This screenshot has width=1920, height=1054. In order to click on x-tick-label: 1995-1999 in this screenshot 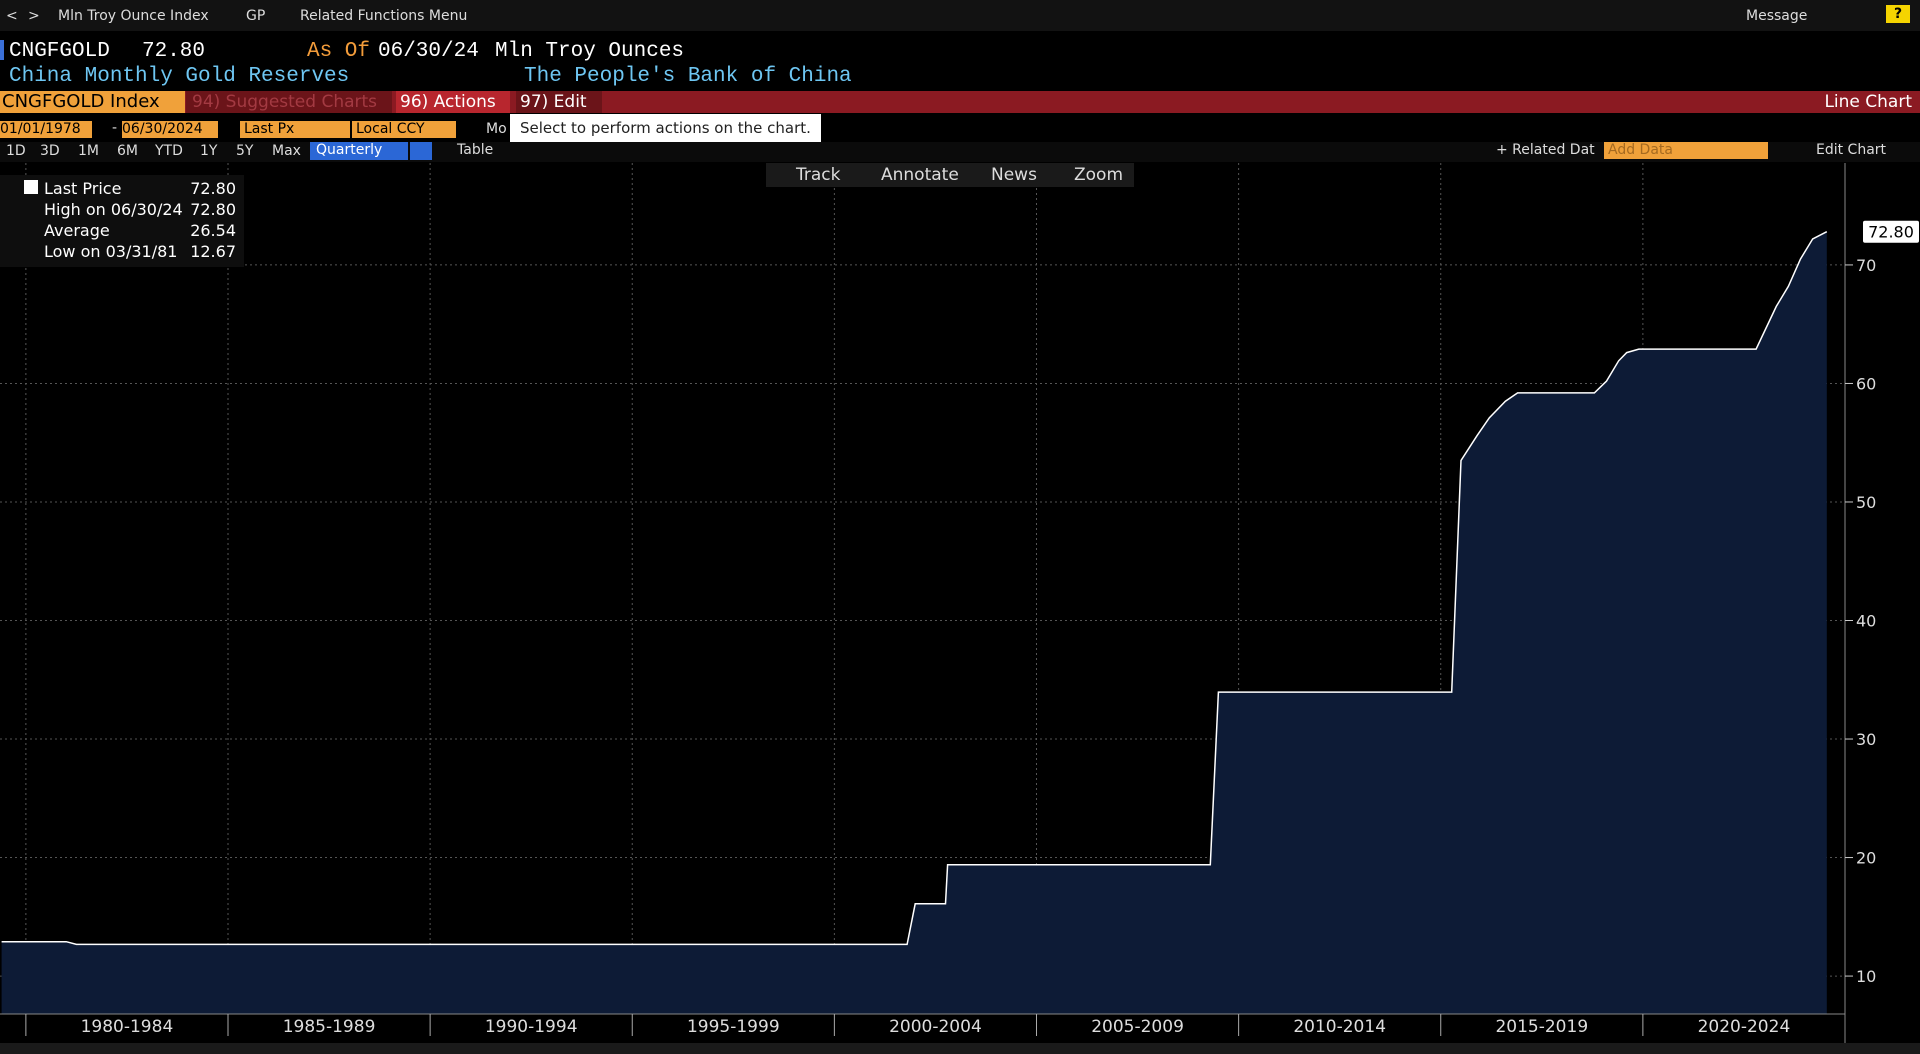, I will do `click(733, 1027)`.